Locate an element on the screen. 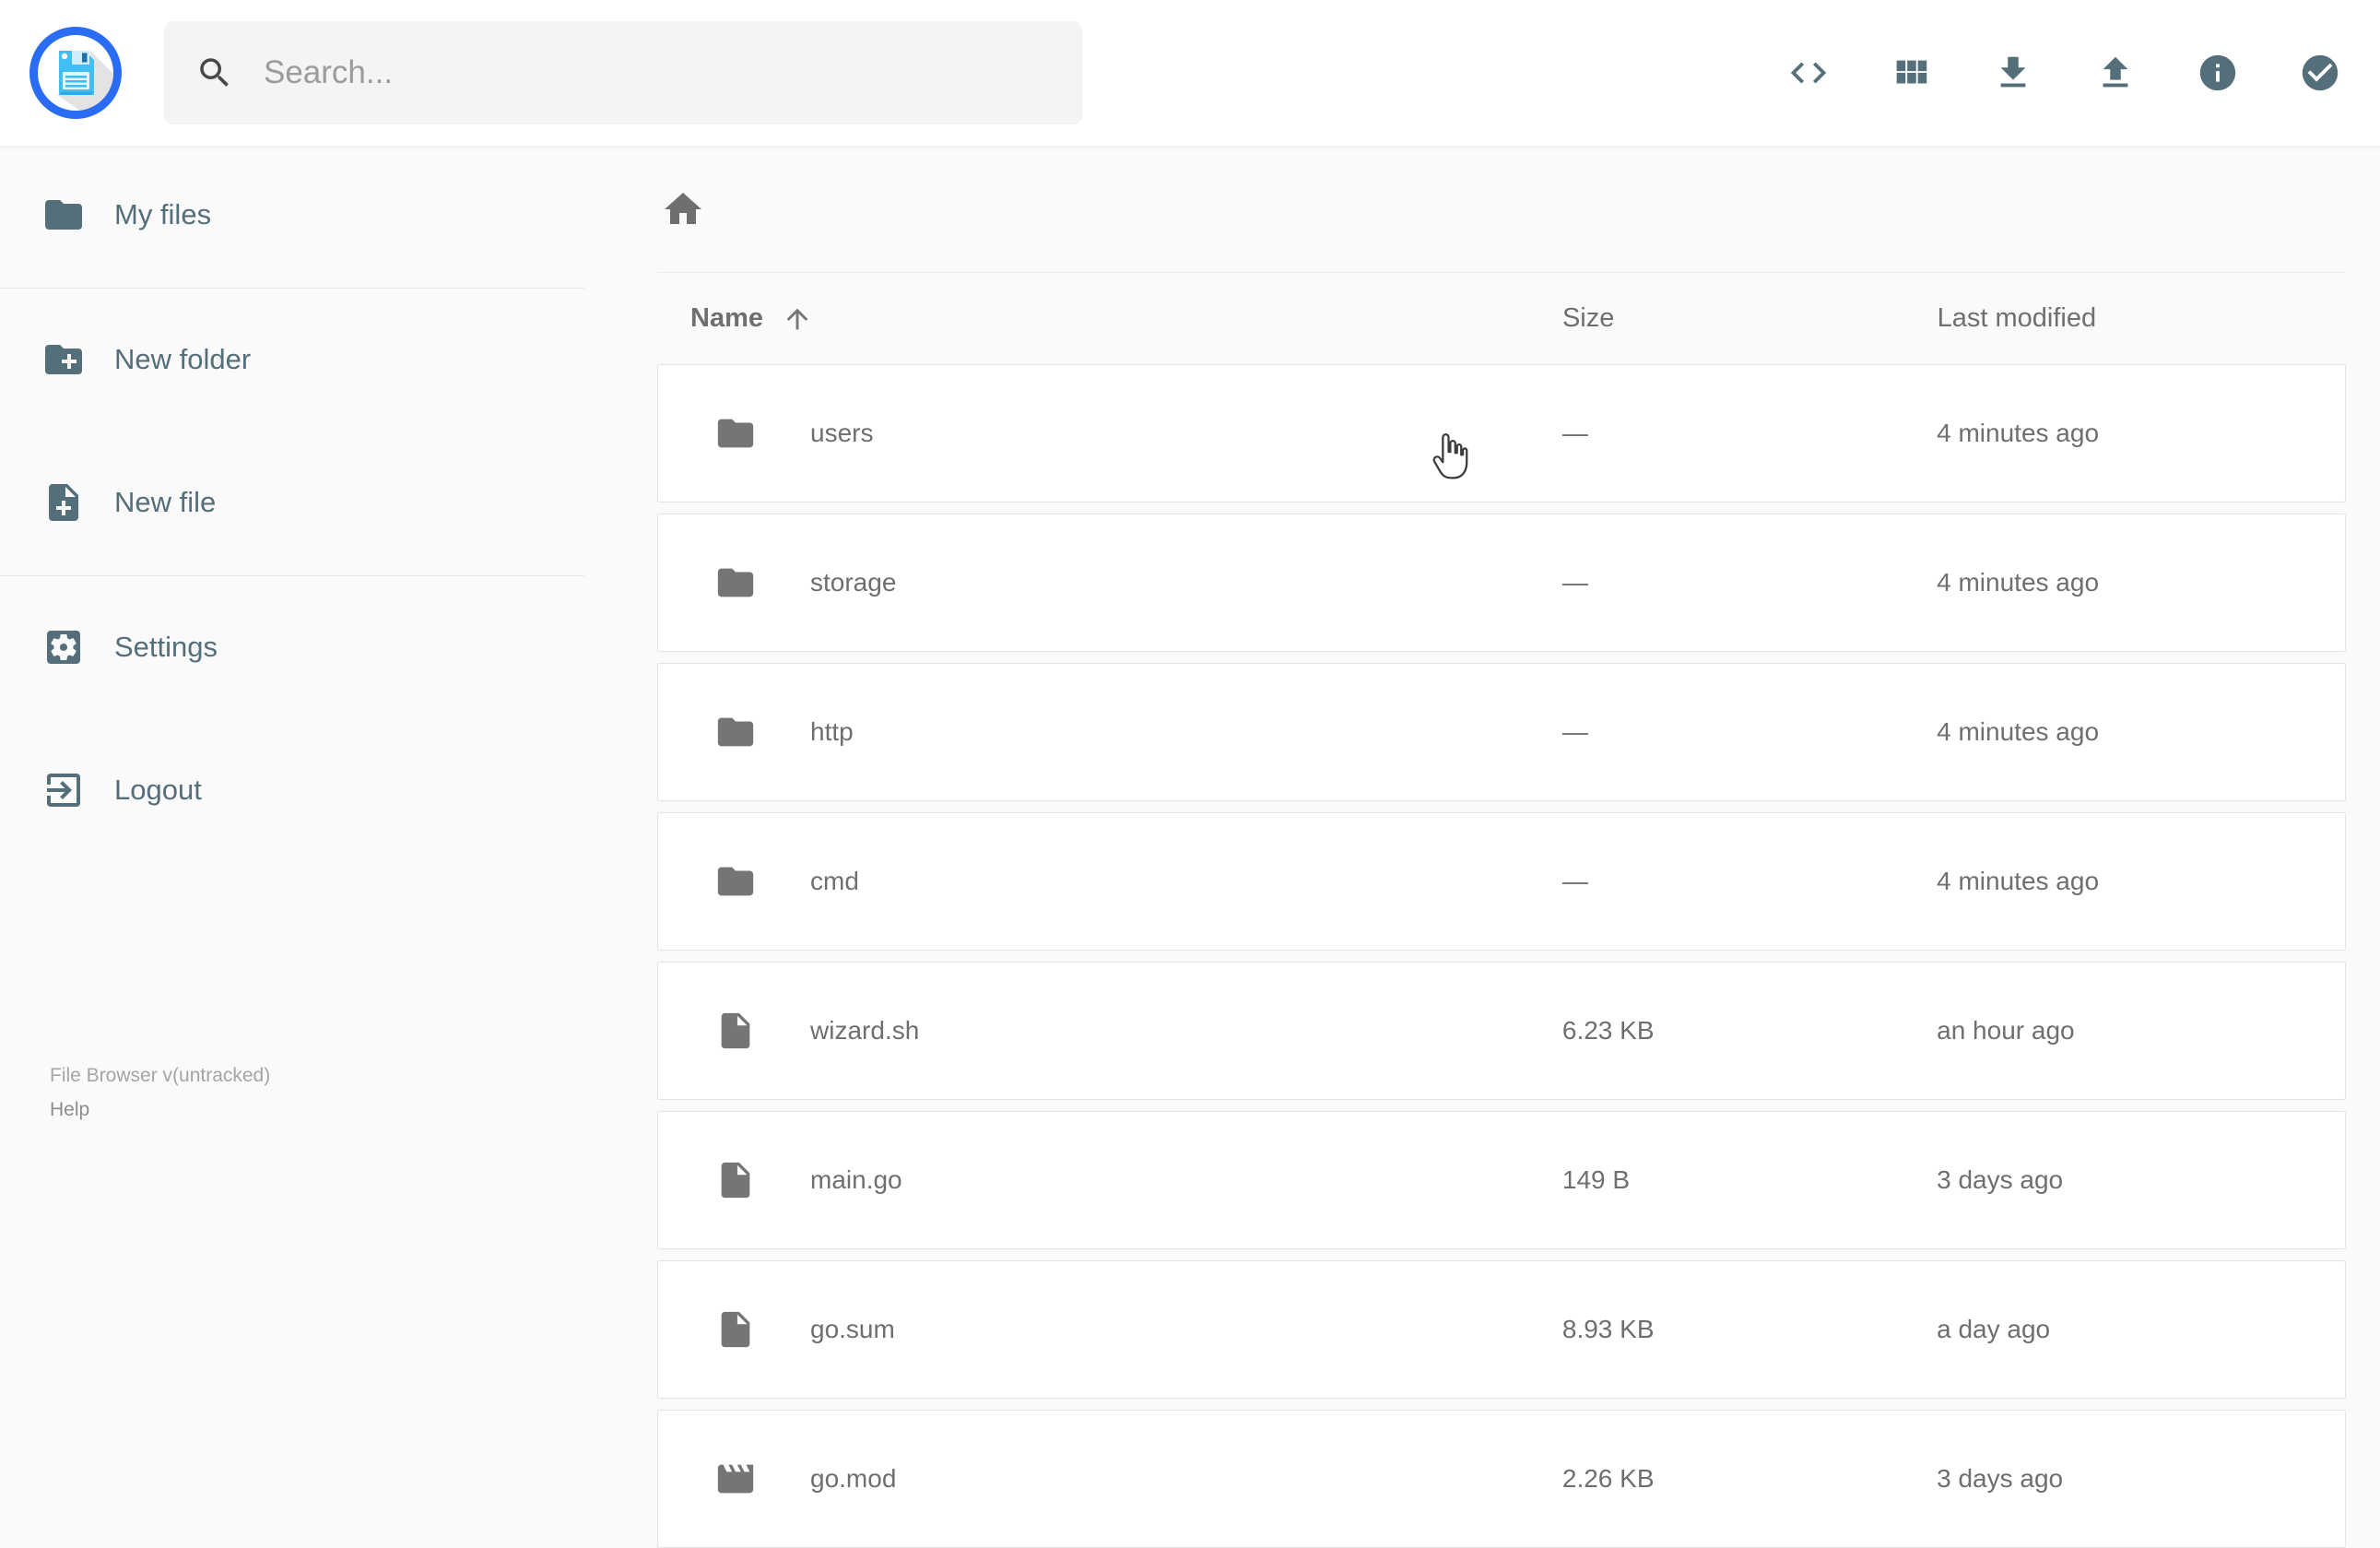  search-input is located at coordinates (657, 73).